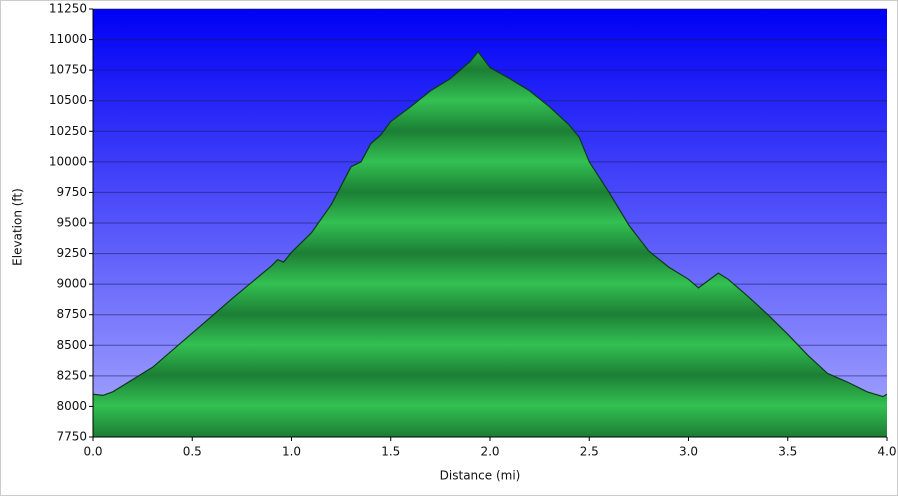 The image size is (898, 496). What do you see at coordinates (71, 406) in the screenshot?
I see `y-tick-label: 8000` at bounding box center [71, 406].